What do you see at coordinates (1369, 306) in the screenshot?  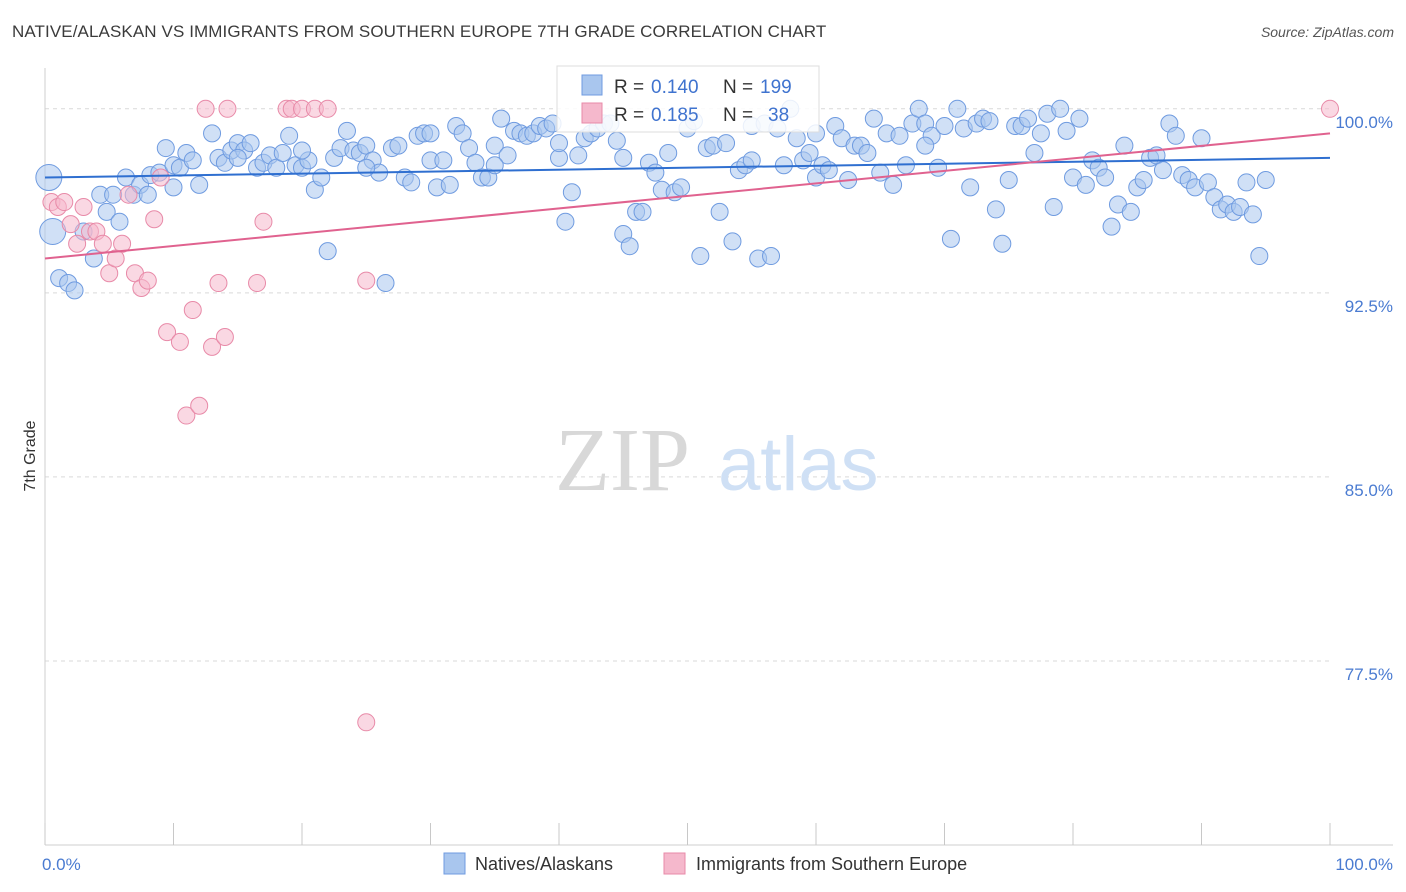 I see `y-tick-label-1: 92.5%` at bounding box center [1369, 306].